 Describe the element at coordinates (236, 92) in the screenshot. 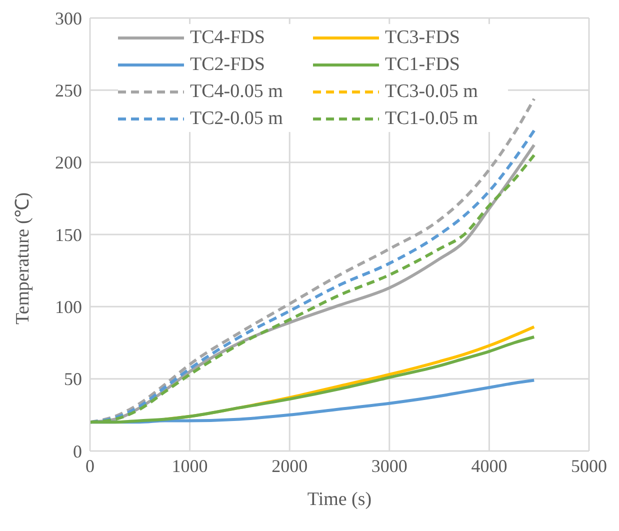

I see `legend-label: TC4-0.05 m` at that location.